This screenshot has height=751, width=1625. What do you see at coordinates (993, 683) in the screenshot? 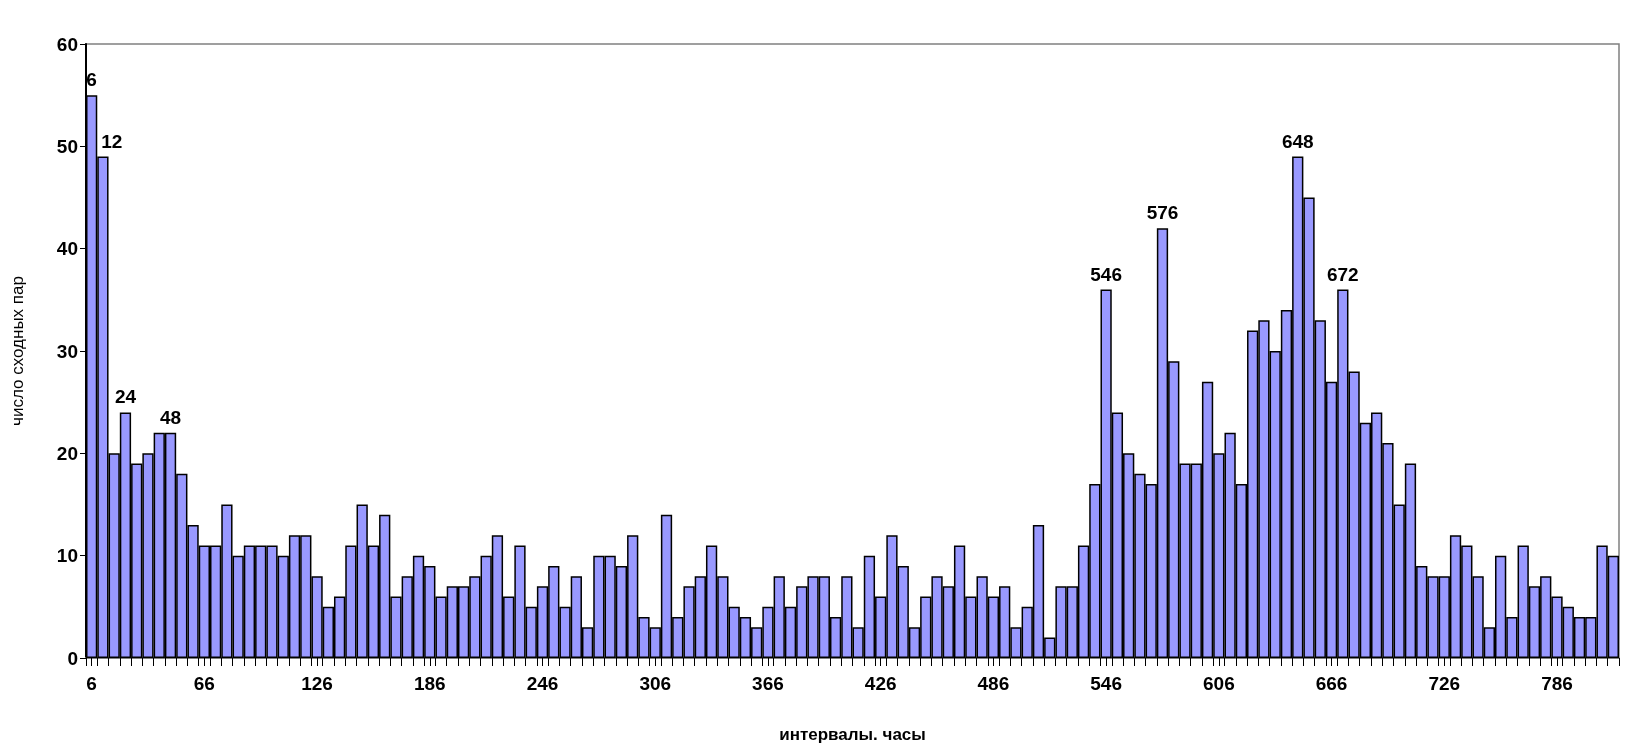
I see `x-tick-label: 486` at bounding box center [993, 683].